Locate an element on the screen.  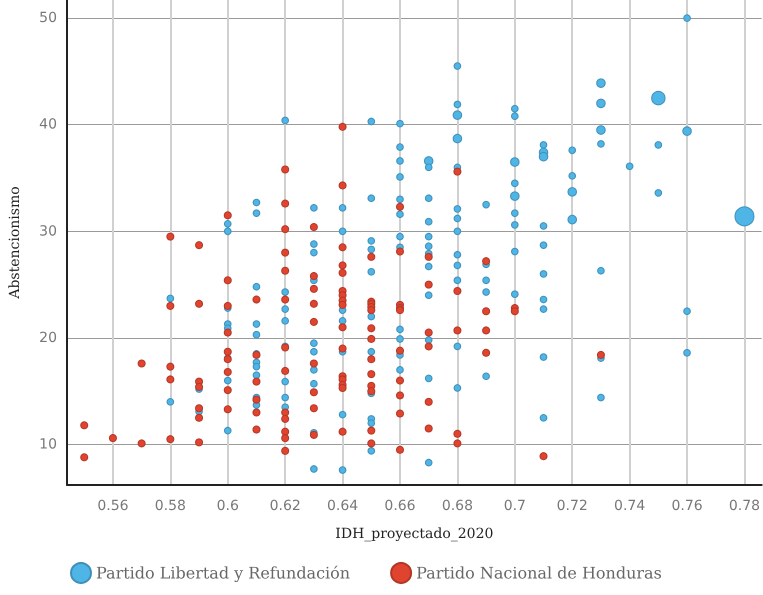
x-tick-label: 0.76 is located at coordinates (687, 506).